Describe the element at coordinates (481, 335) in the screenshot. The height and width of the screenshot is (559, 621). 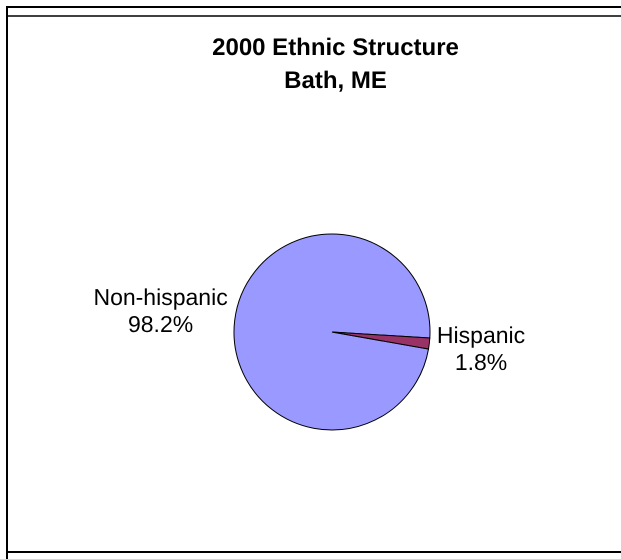
I see `slice-label: Hispanic` at that location.